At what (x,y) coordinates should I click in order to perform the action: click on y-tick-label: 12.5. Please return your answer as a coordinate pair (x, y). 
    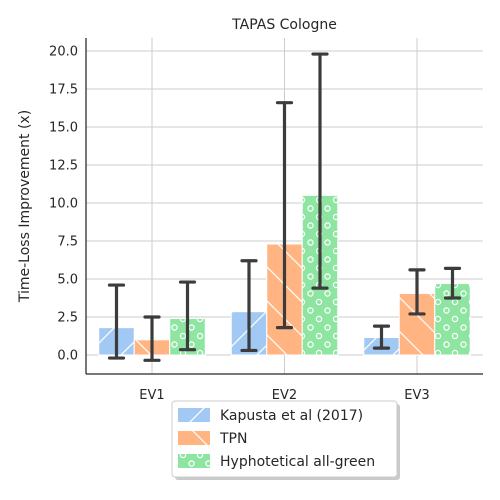
    Looking at the image, I should click on (63, 166).